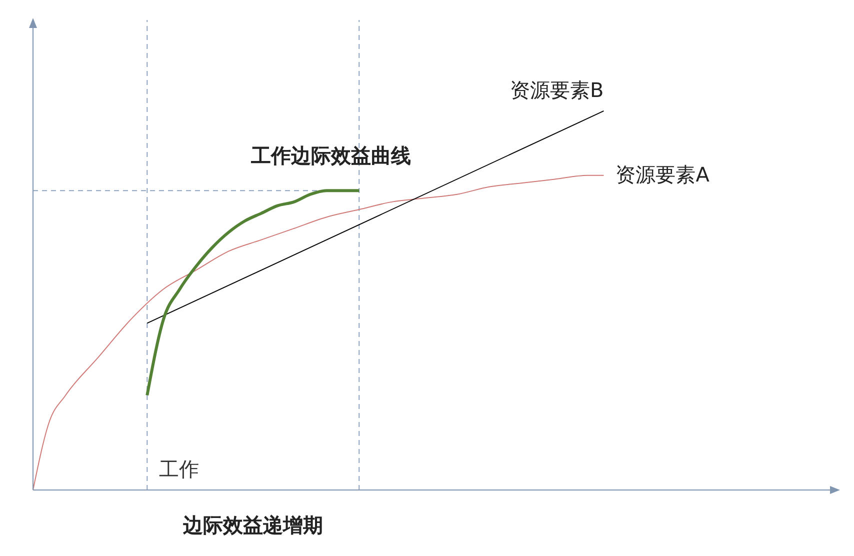 The width and height of the screenshot is (854, 556). I want to click on series-label: 资源要素A, so click(663, 174).